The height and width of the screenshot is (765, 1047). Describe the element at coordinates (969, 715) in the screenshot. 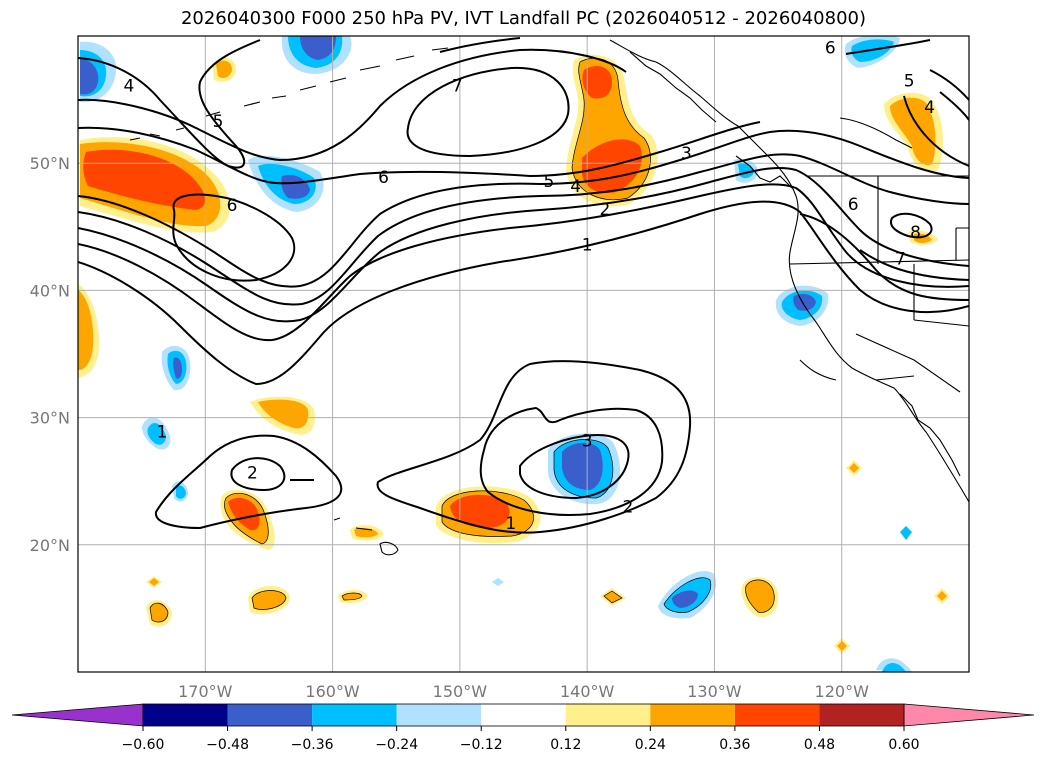

I see `colorbar-over-extension` at that location.